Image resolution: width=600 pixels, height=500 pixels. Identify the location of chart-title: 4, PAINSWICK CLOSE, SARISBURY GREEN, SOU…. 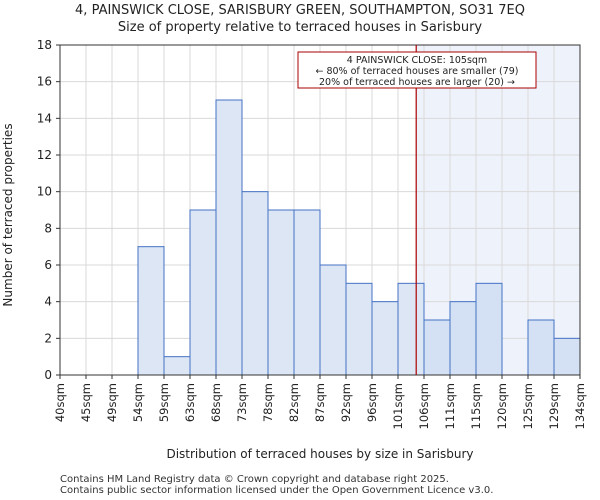
(300, 10).